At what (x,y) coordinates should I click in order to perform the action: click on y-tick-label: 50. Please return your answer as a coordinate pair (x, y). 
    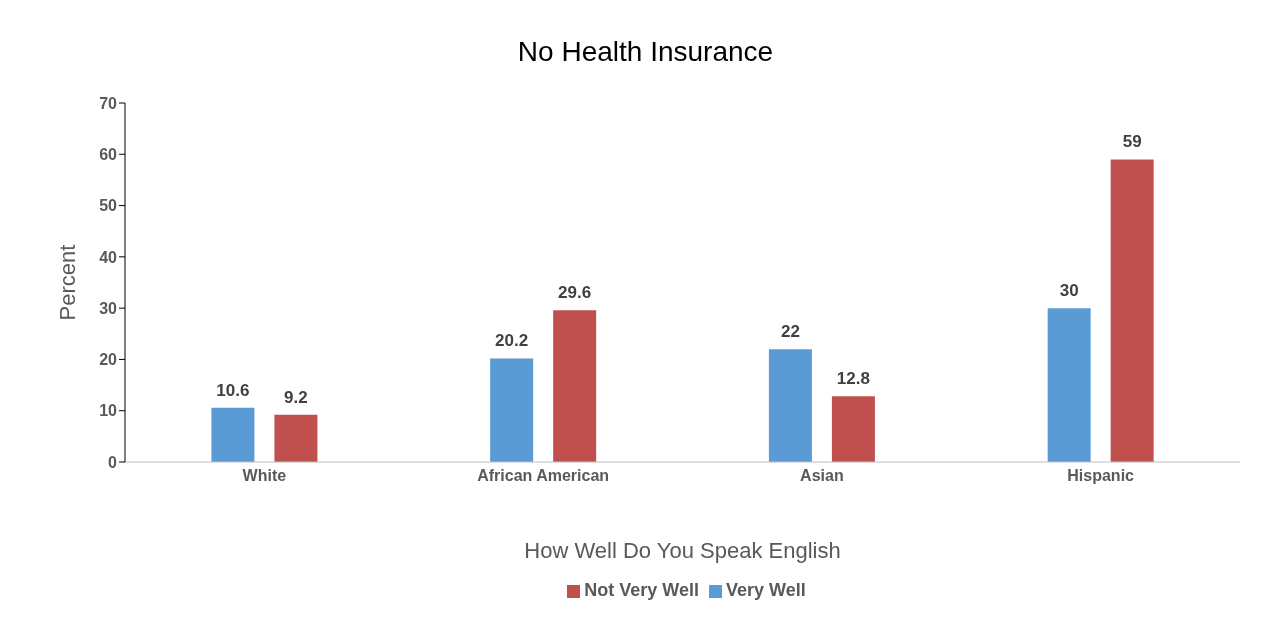
    Looking at the image, I should click on (108, 206).